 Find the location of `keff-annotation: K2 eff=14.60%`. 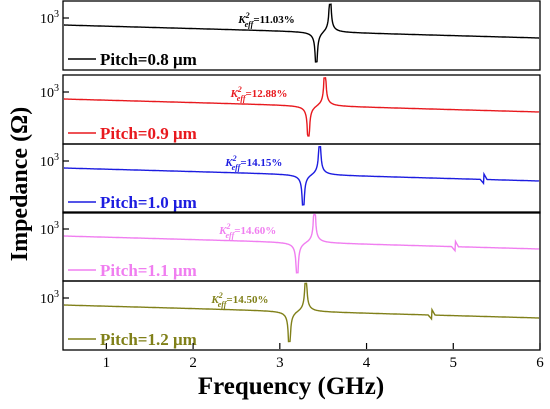

keff-annotation: K2 eff=14.60% is located at coordinates (247, 231).